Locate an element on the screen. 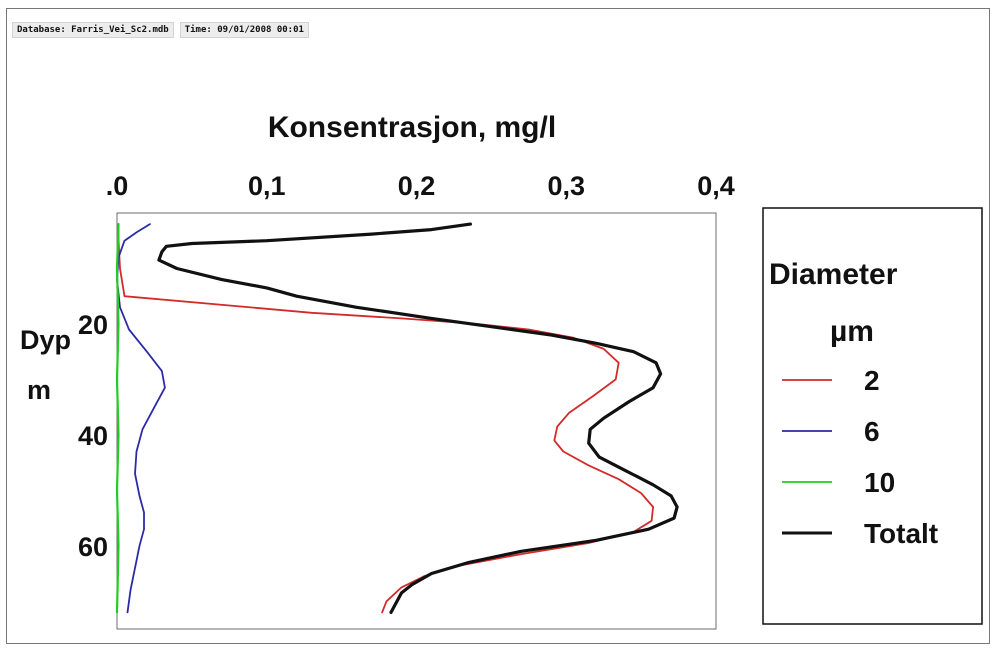 This screenshot has height=648, width=997. y-tick-label: 20 is located at coordinates (93, 325).